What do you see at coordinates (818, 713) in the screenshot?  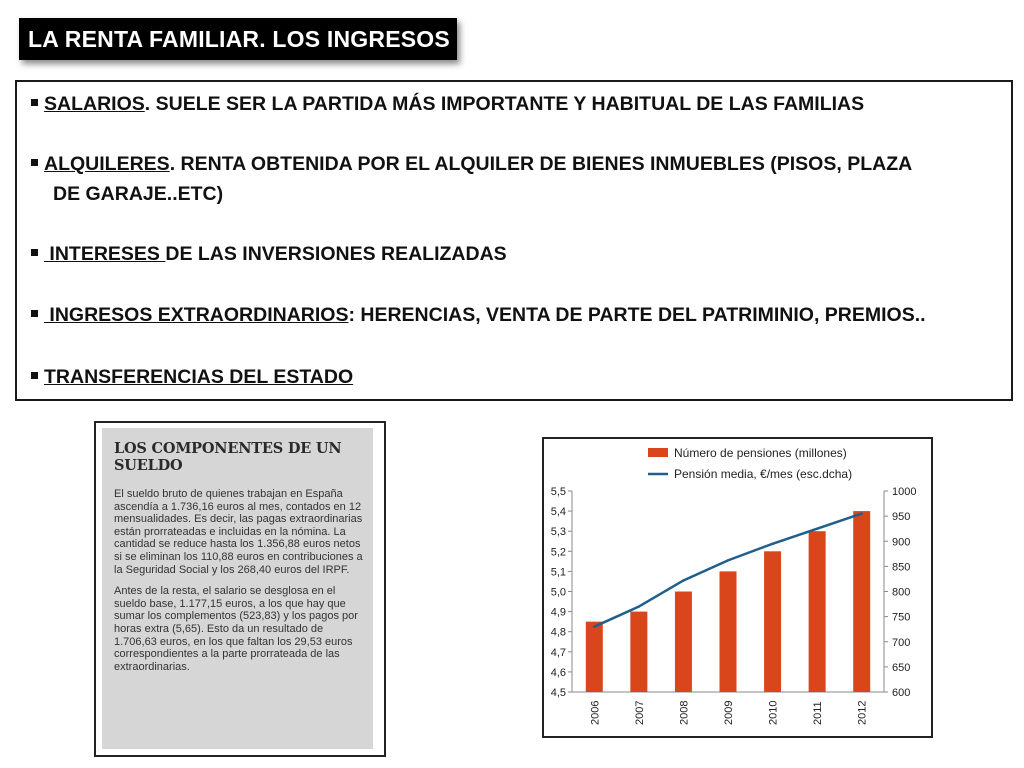 I see `x-tick-label: 2011` at bounding box center [818, 713].